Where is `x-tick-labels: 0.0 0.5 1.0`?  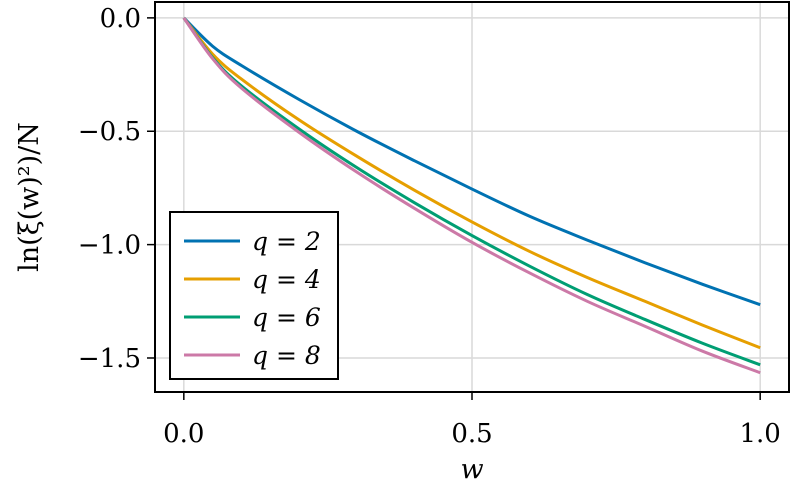
x-tick-labels: 0.0 0.5 1.0 is located at coordinates (472, 434).